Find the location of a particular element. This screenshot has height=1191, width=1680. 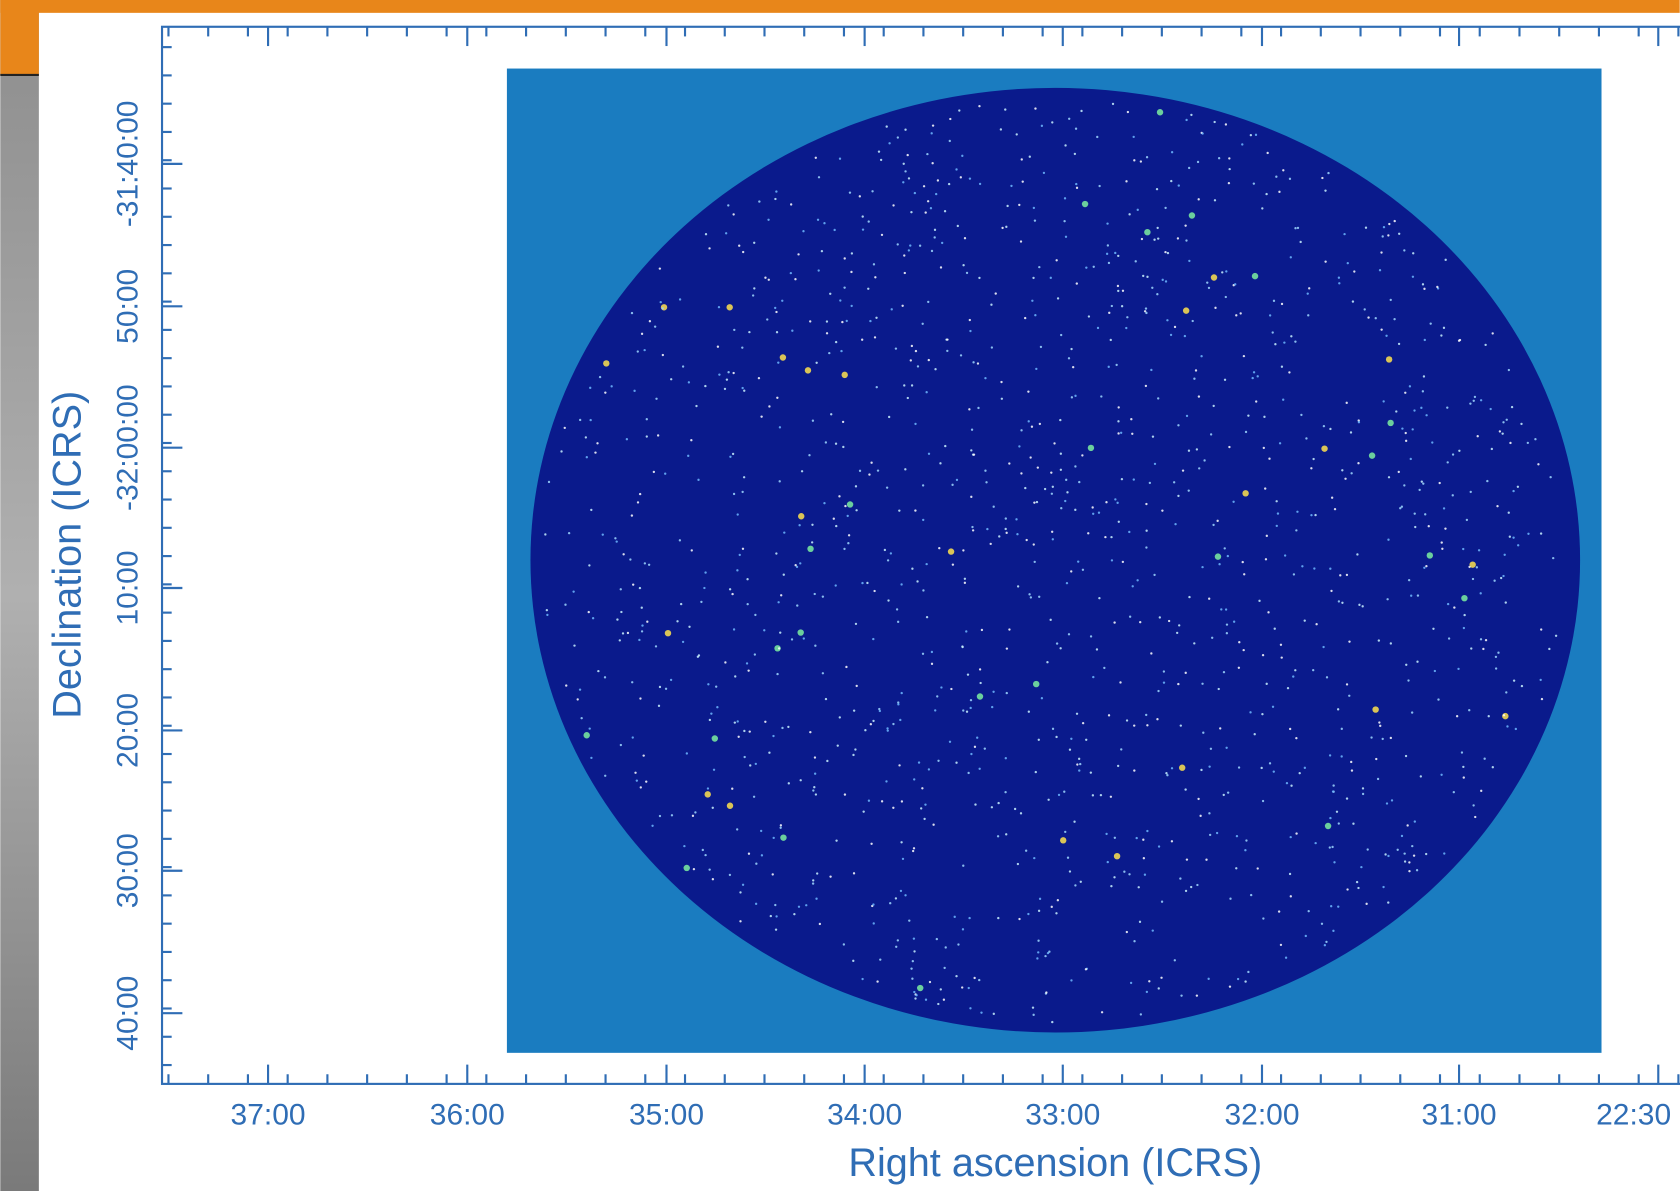

x-tick-label: 37:00 is located at coordinates (268, 1115).